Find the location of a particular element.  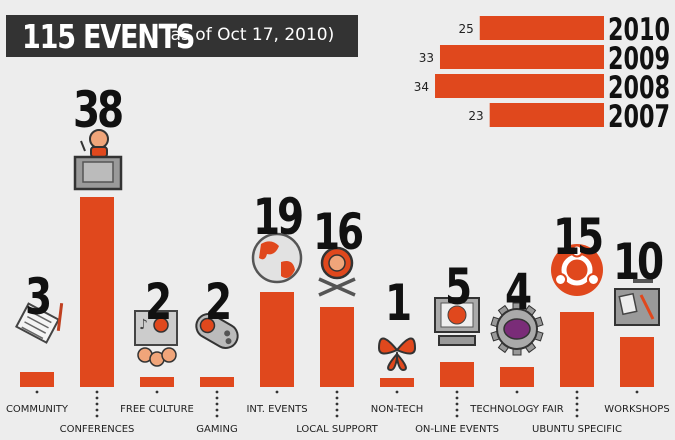

bar-technology-fair is located at coordinates (517, 377).